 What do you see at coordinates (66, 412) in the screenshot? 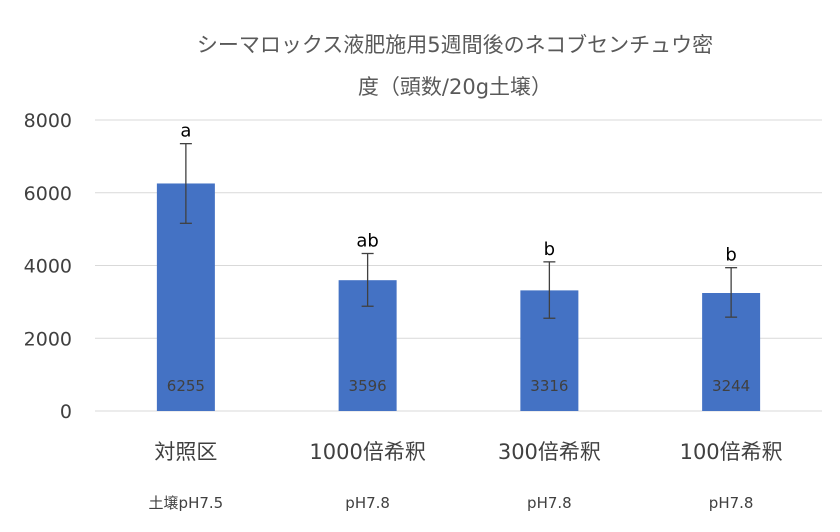
I see `y-tick-label: 0` at bounding box center [66, 412].